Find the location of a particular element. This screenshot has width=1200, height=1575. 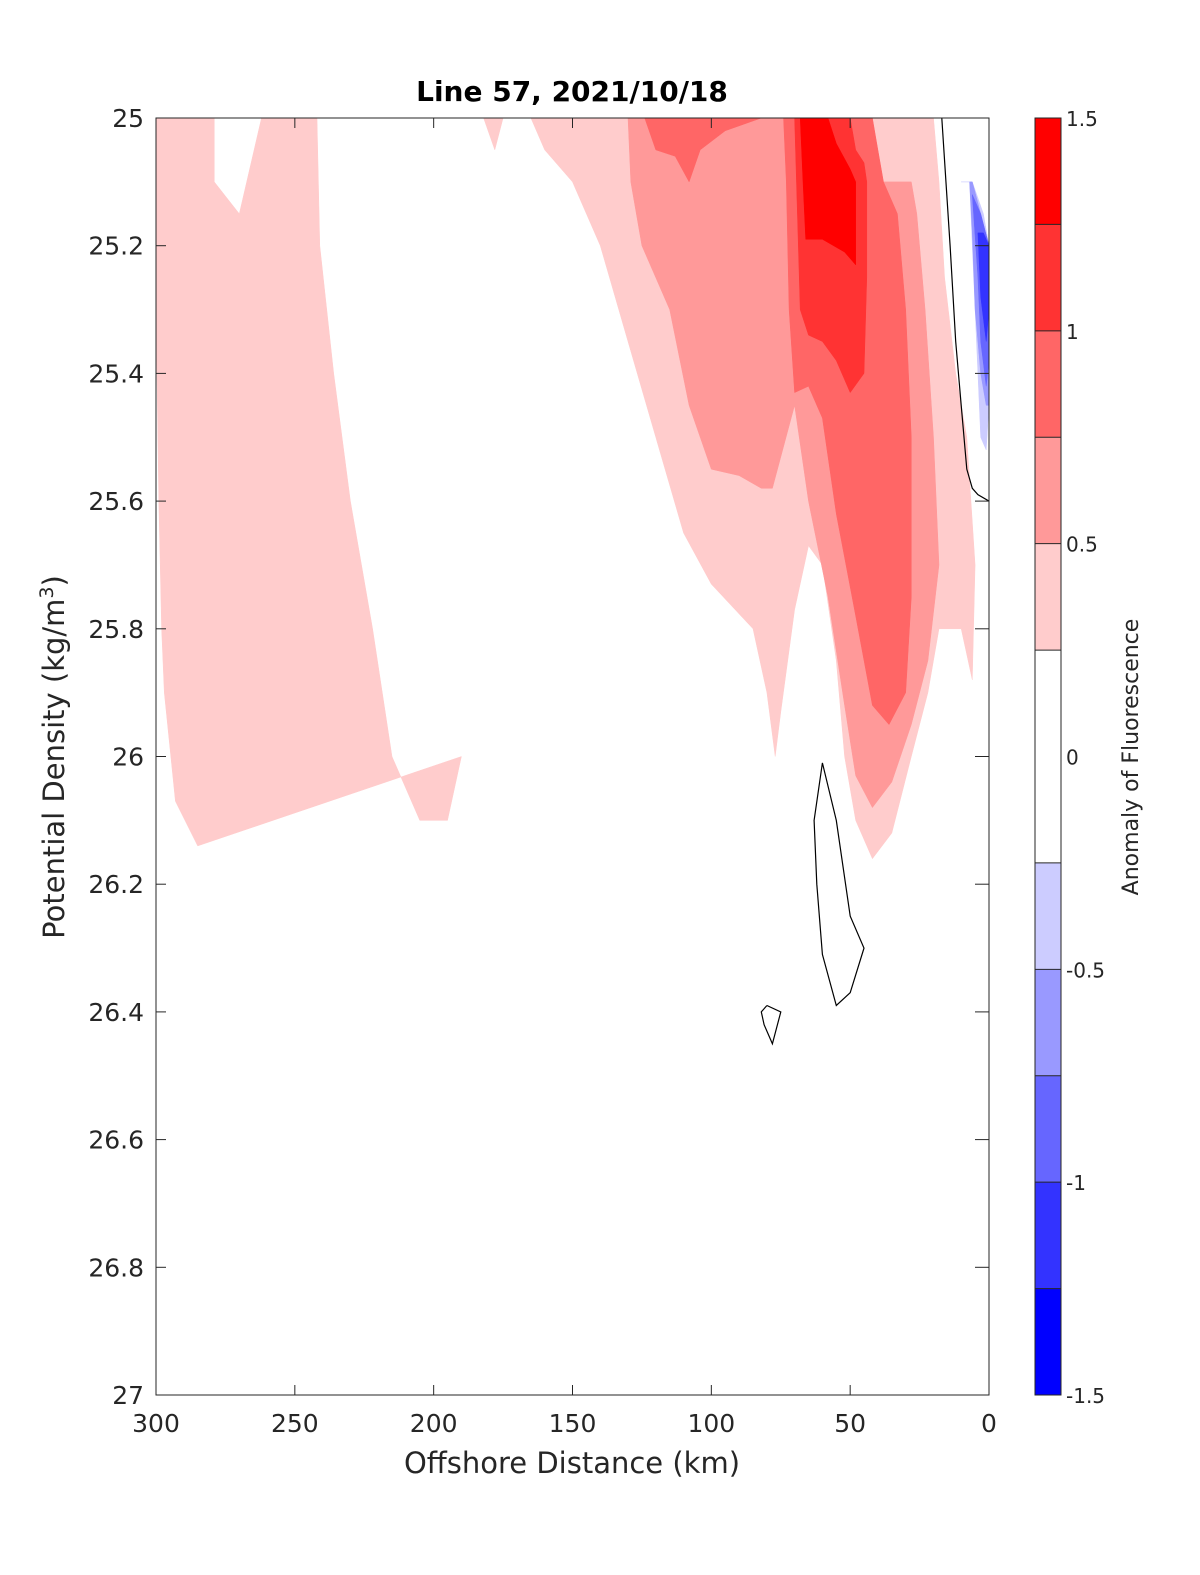

y-axis-label-end: ) is located at coordinates (54, 580).